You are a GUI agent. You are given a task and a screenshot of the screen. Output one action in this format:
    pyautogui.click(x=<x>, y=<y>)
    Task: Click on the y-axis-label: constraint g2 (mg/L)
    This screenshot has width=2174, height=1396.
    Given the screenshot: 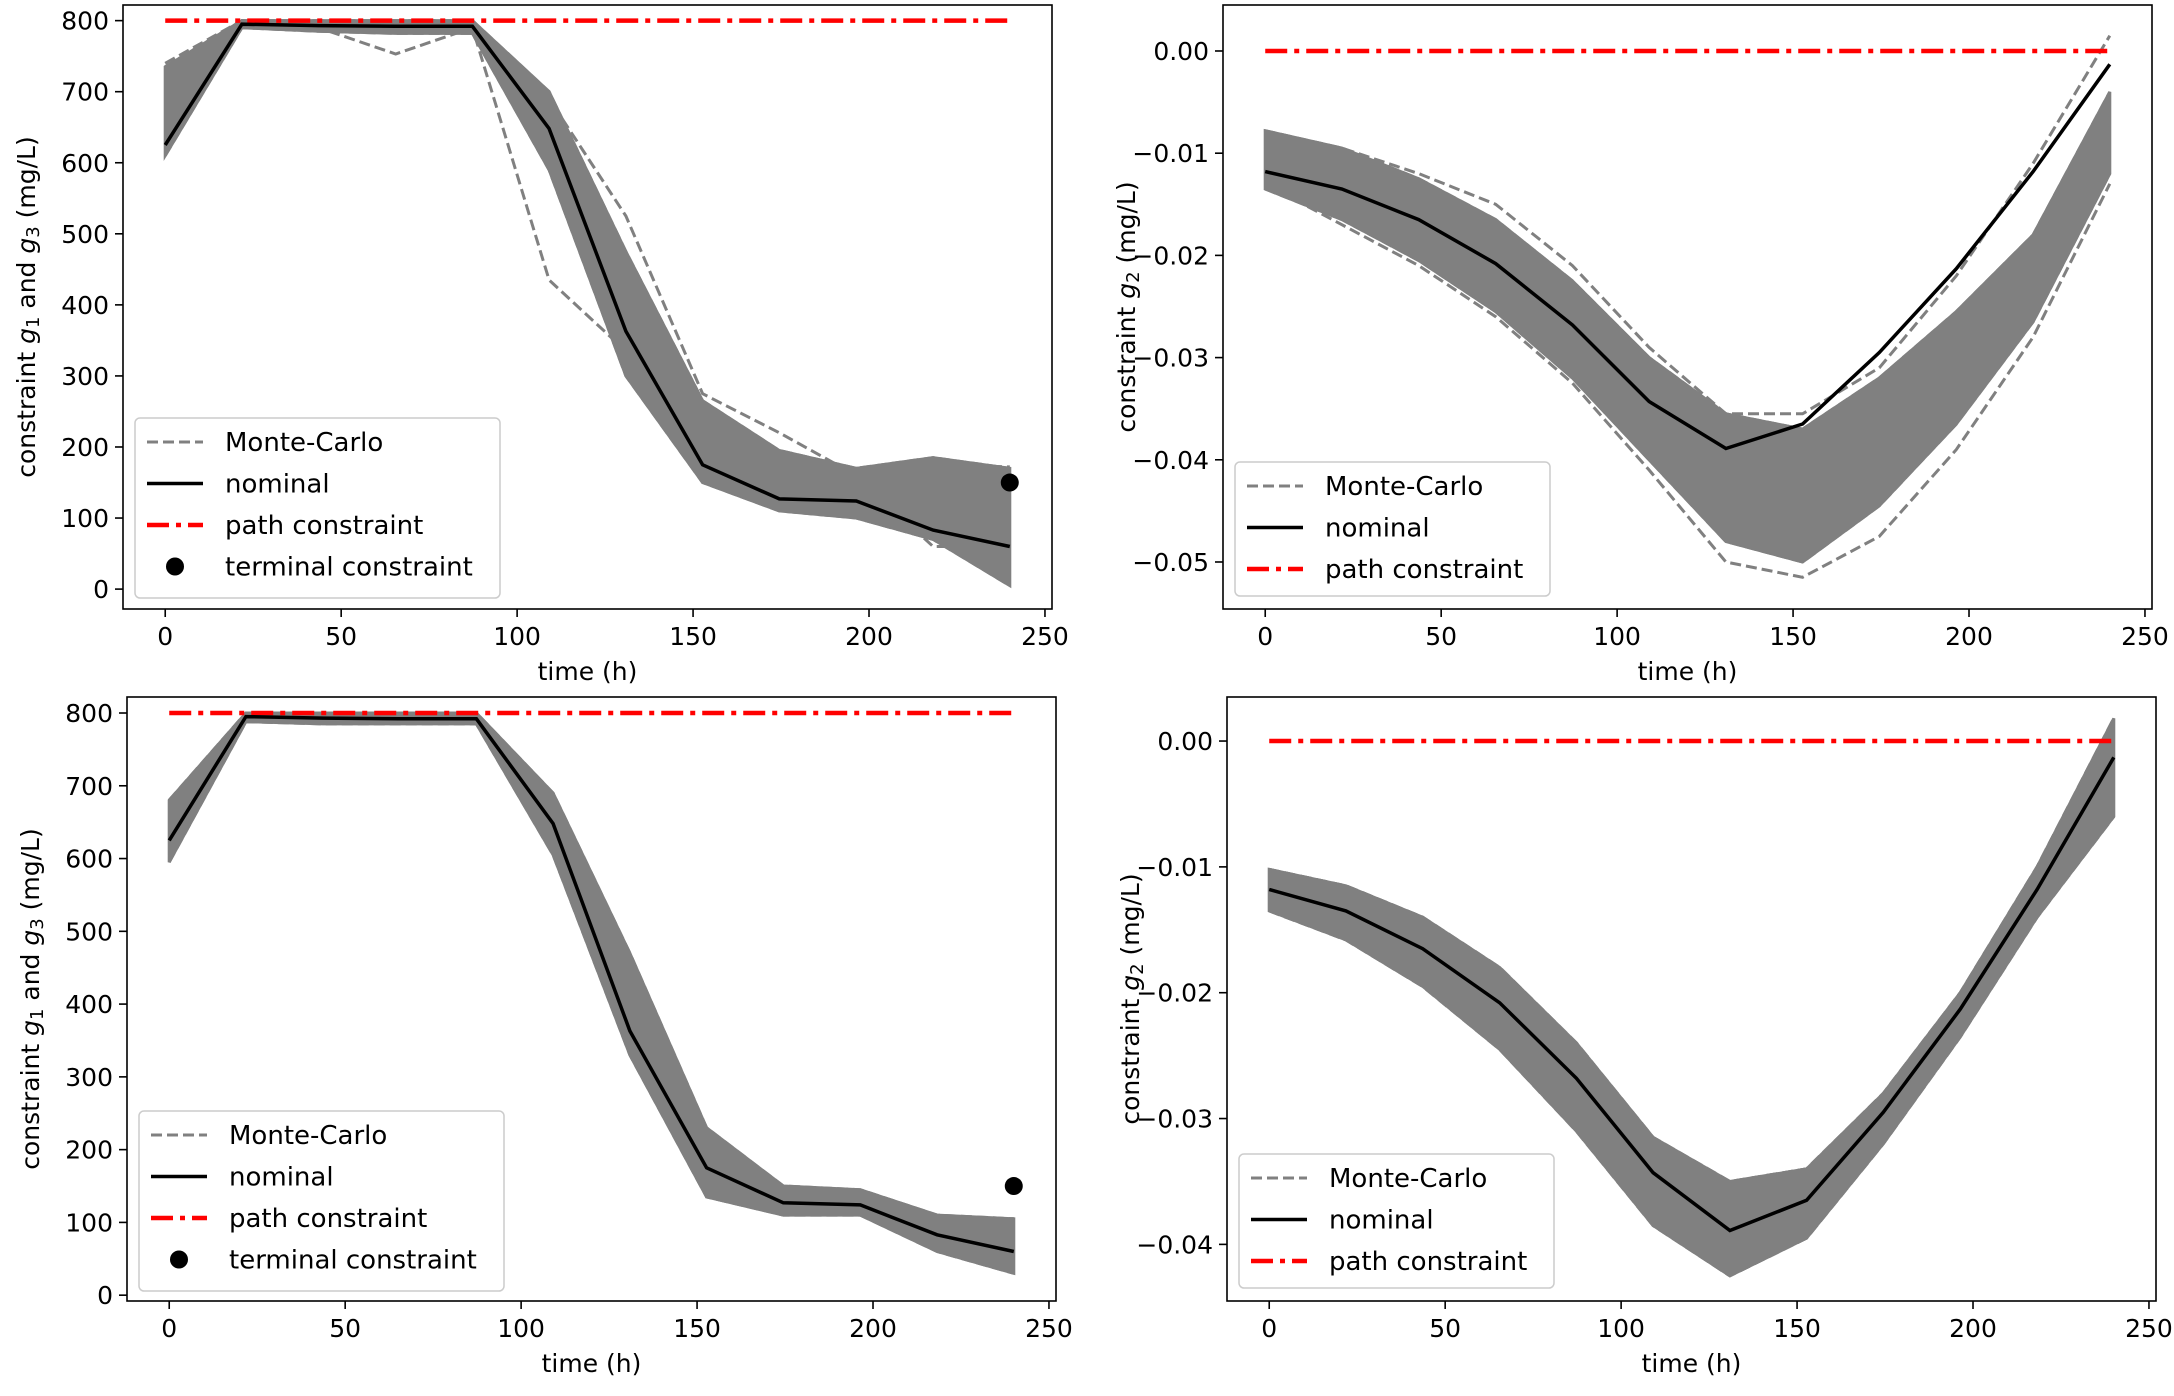 What is the action you would take?
    pyautogui.click(x=1128, y=306)
    